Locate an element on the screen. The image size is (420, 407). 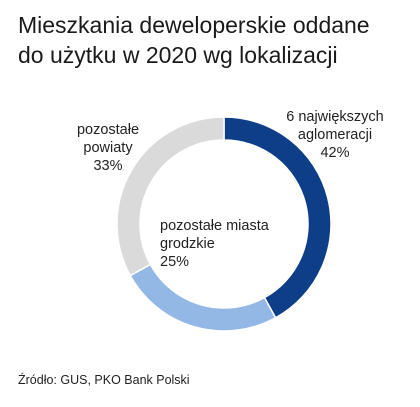
slice-label-miasta-grodzkie: pozostałe miasta grodzkie 25% is located at coordinates (225, 244).